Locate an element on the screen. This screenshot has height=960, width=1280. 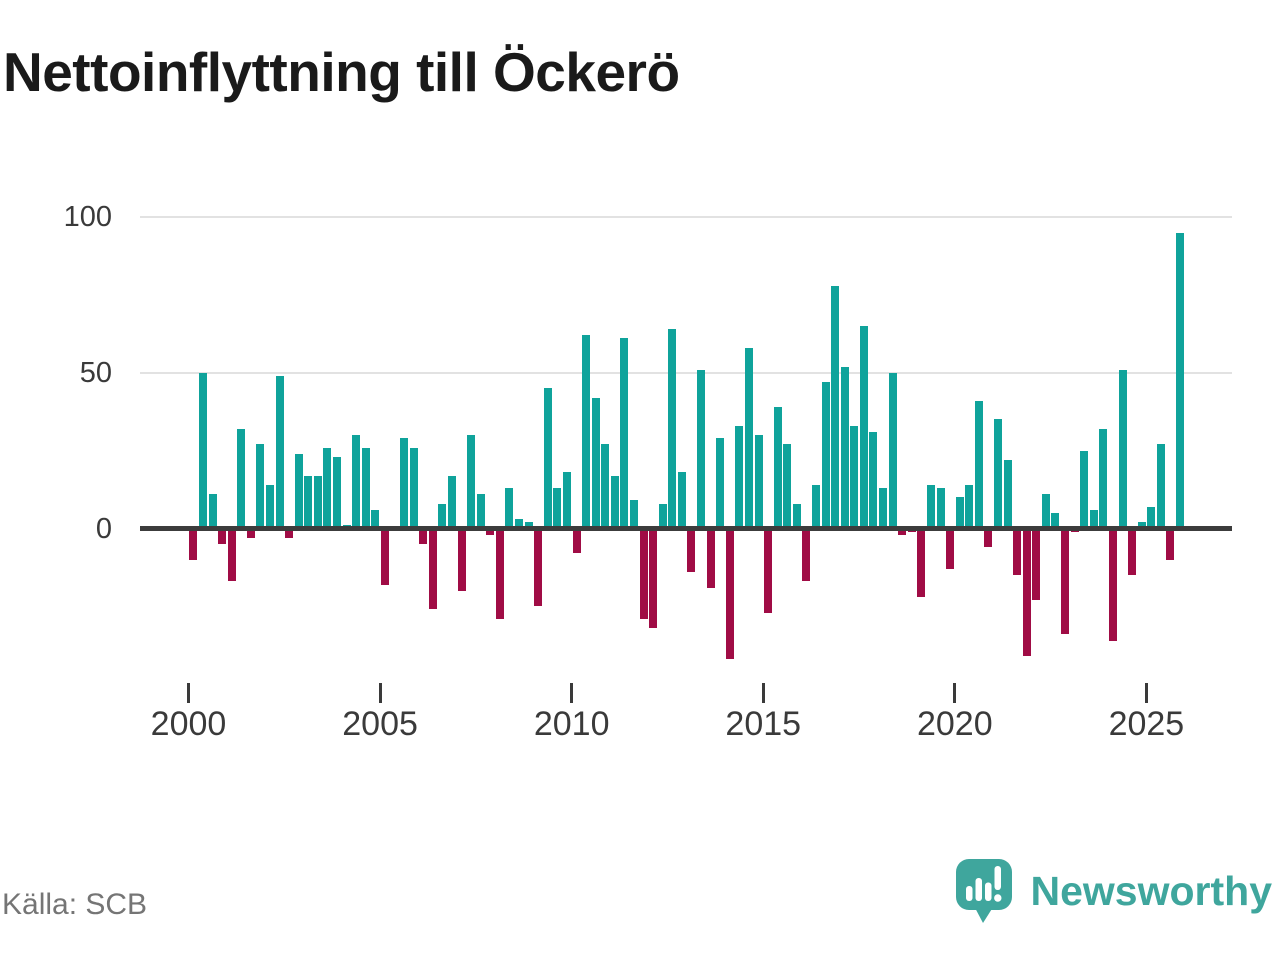
bar-2007-q2 is located at coordinates (471, 482).